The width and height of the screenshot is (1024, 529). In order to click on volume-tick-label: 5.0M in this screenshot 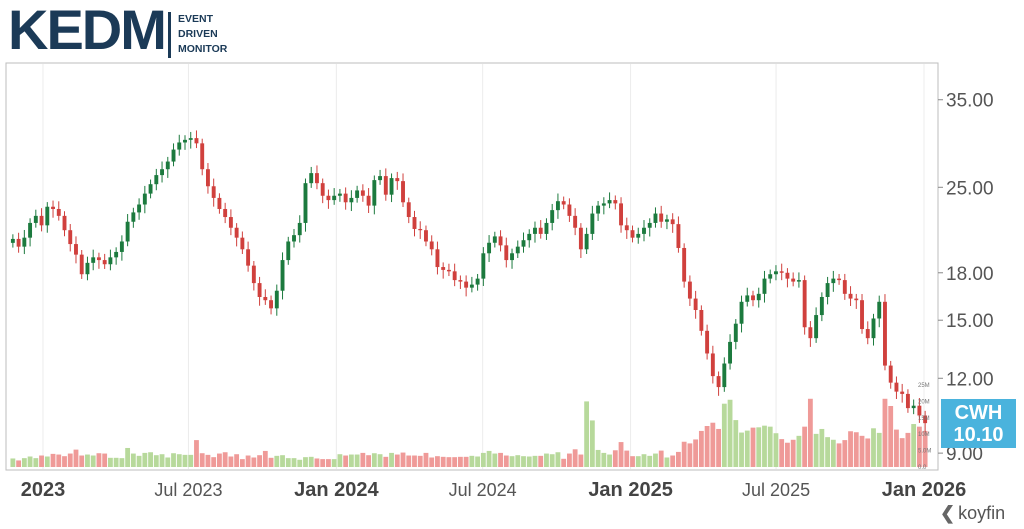, I will do `click(924, 452)`.